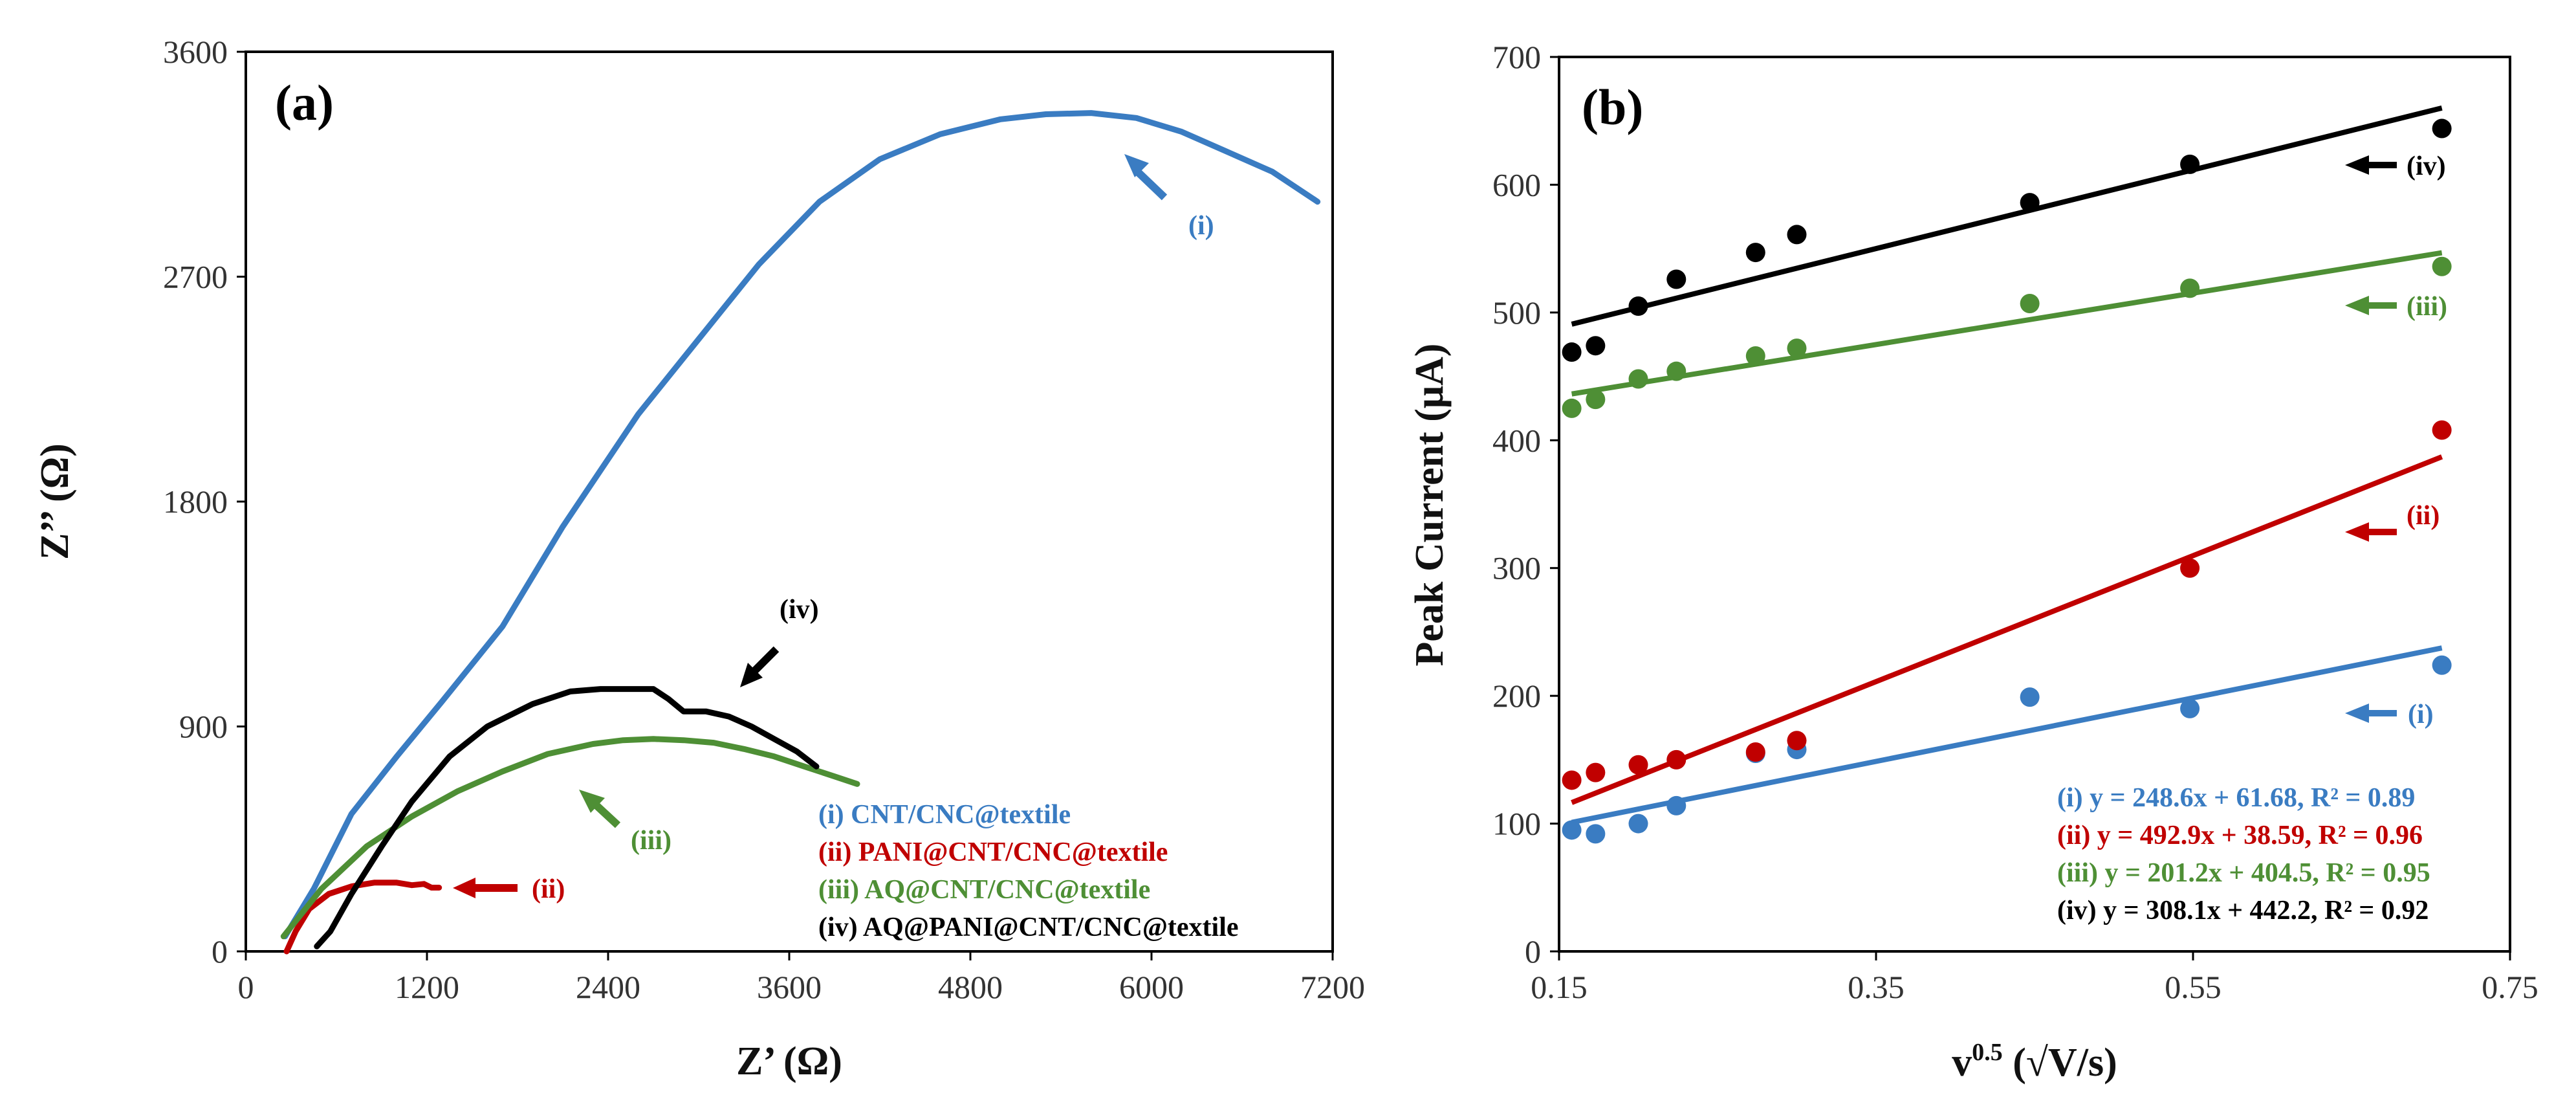 Image resolution: width=2576 pixels, height=1097 pixels. Describe the element at coordinates (464, 888) in the screenshot. I see `arrowhead-ii-icon` at that location.